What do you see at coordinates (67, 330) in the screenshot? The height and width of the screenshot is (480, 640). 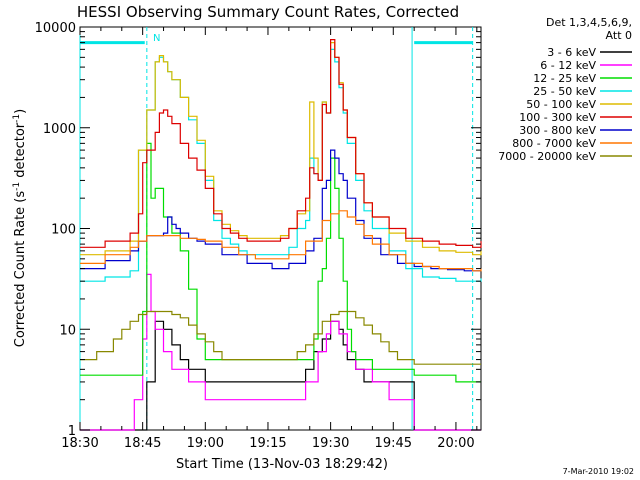 I see `y-tick-label: 10` at bounding box center [67, 330].